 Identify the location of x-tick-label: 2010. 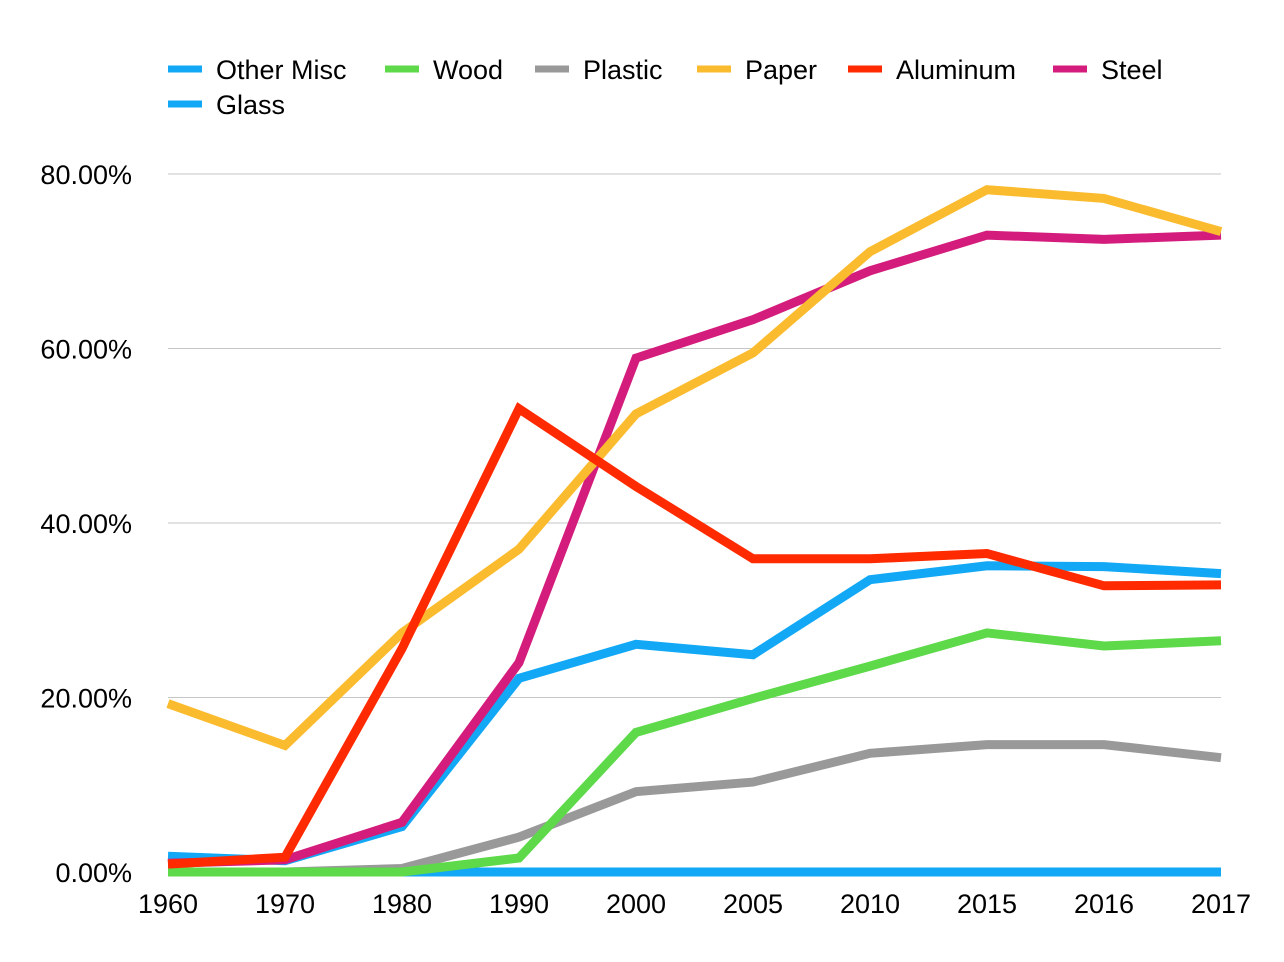
(870, 904).